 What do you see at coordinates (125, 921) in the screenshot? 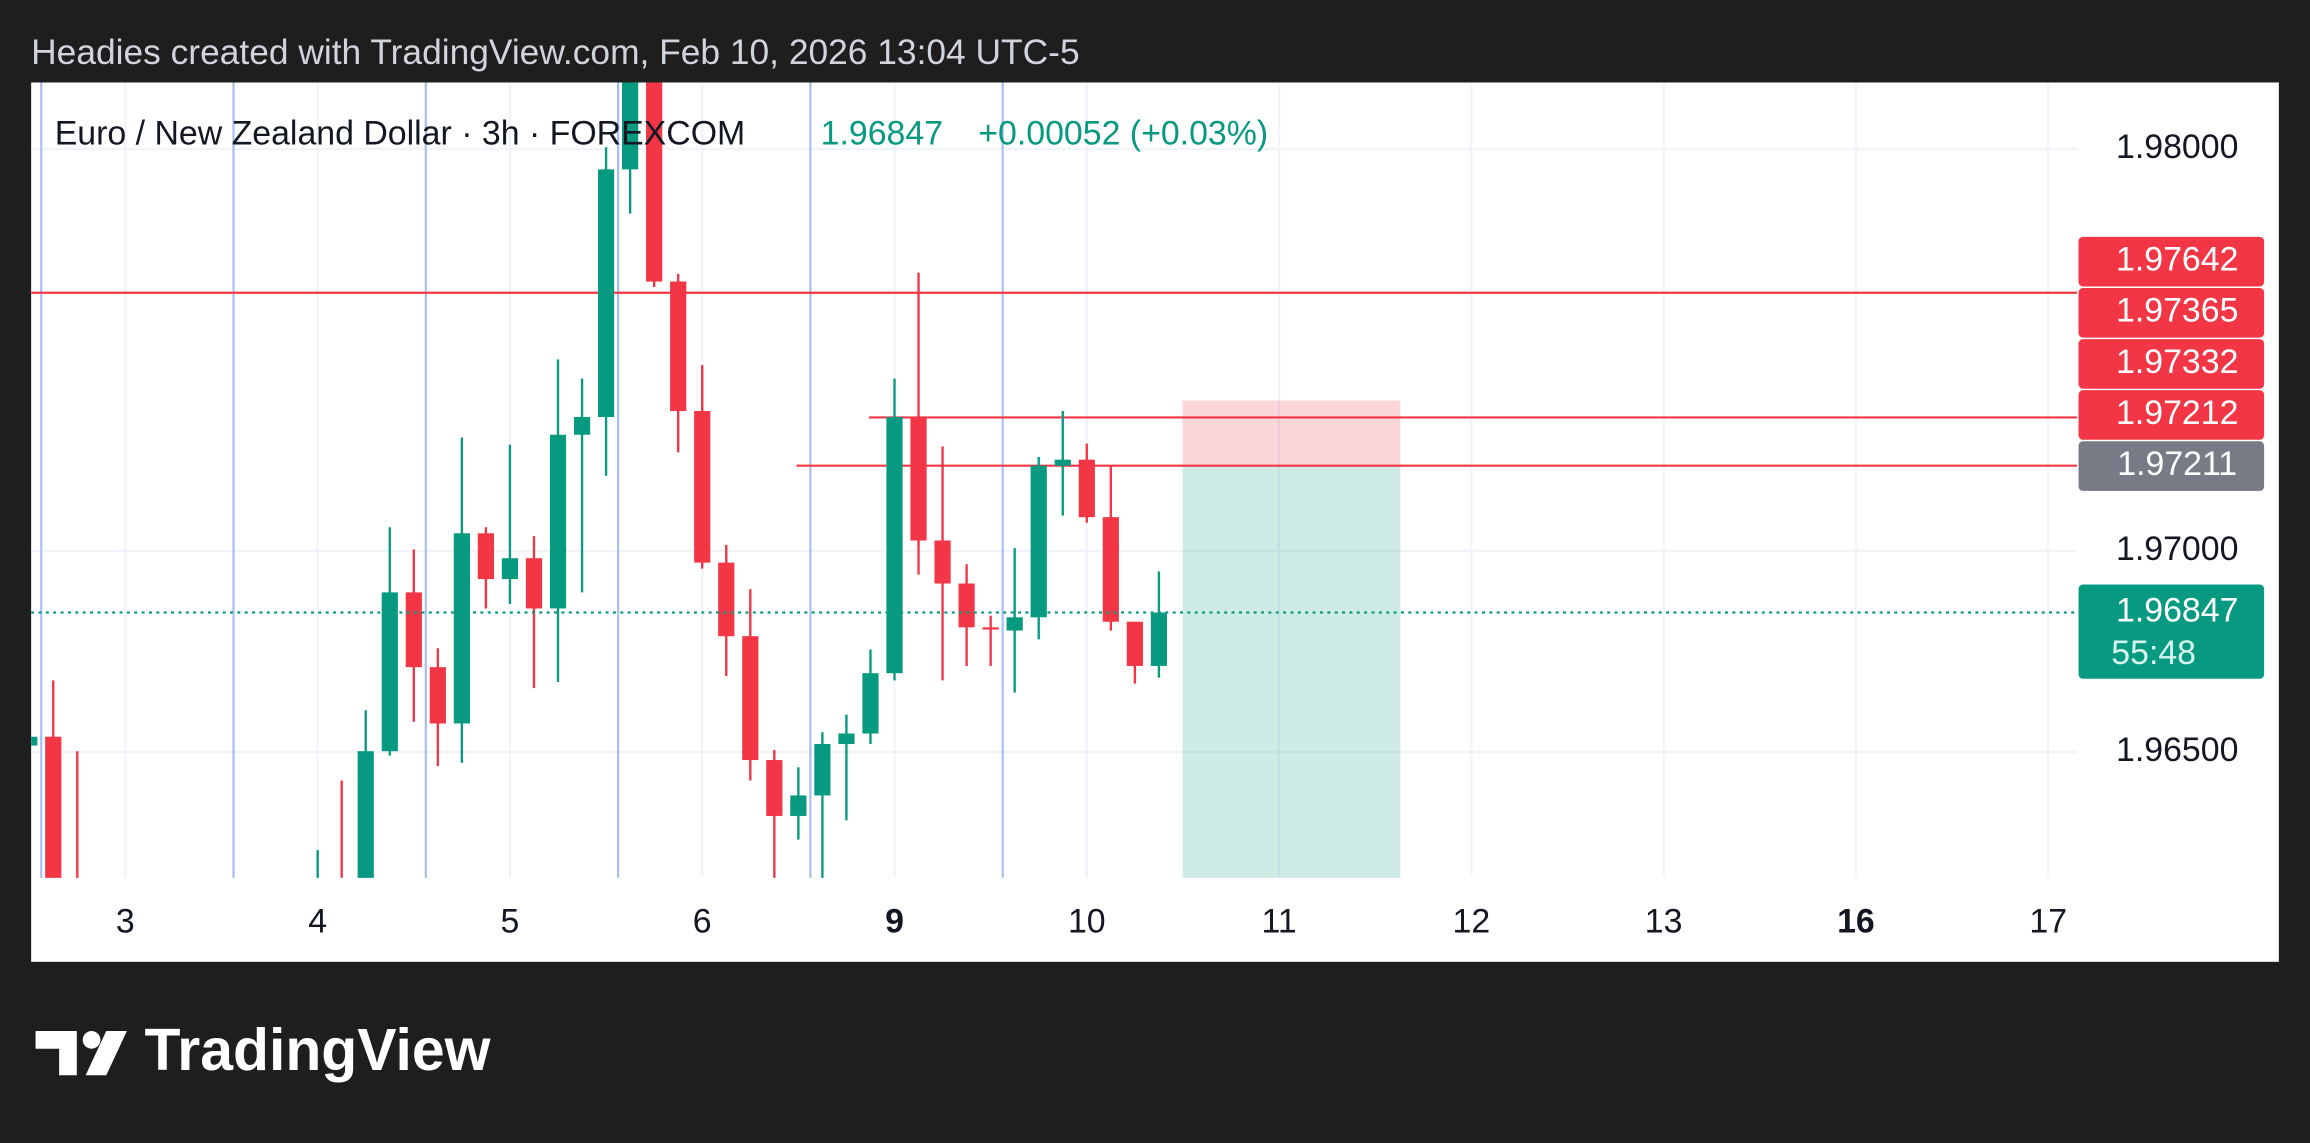
I see `x-tick-label: 3` at bounding box center [125, 921].